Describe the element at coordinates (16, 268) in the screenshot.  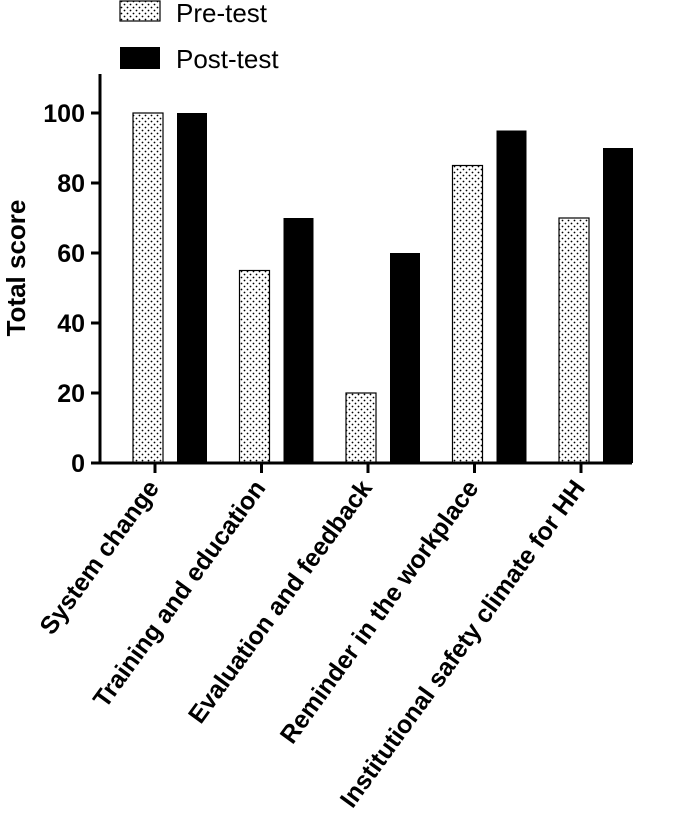
I see `y-axis-label: Total score` at that location.